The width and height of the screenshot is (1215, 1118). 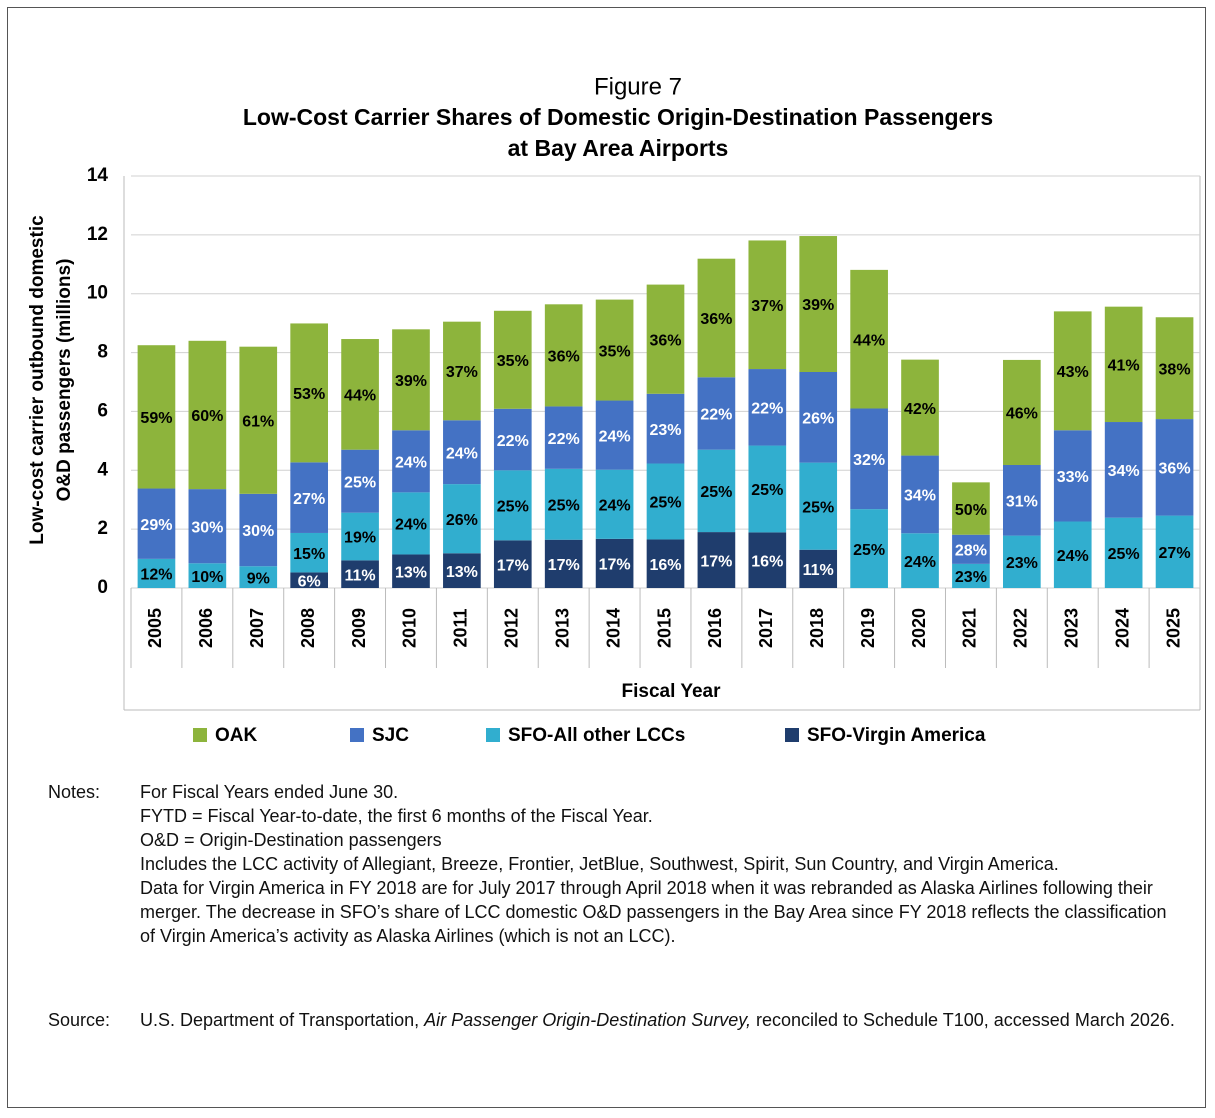 What do you see at coordinates (618, 148) in the screenshot?
I see `chart-subtitle: at Bay Area Airports` at bounding box center [618, 148].